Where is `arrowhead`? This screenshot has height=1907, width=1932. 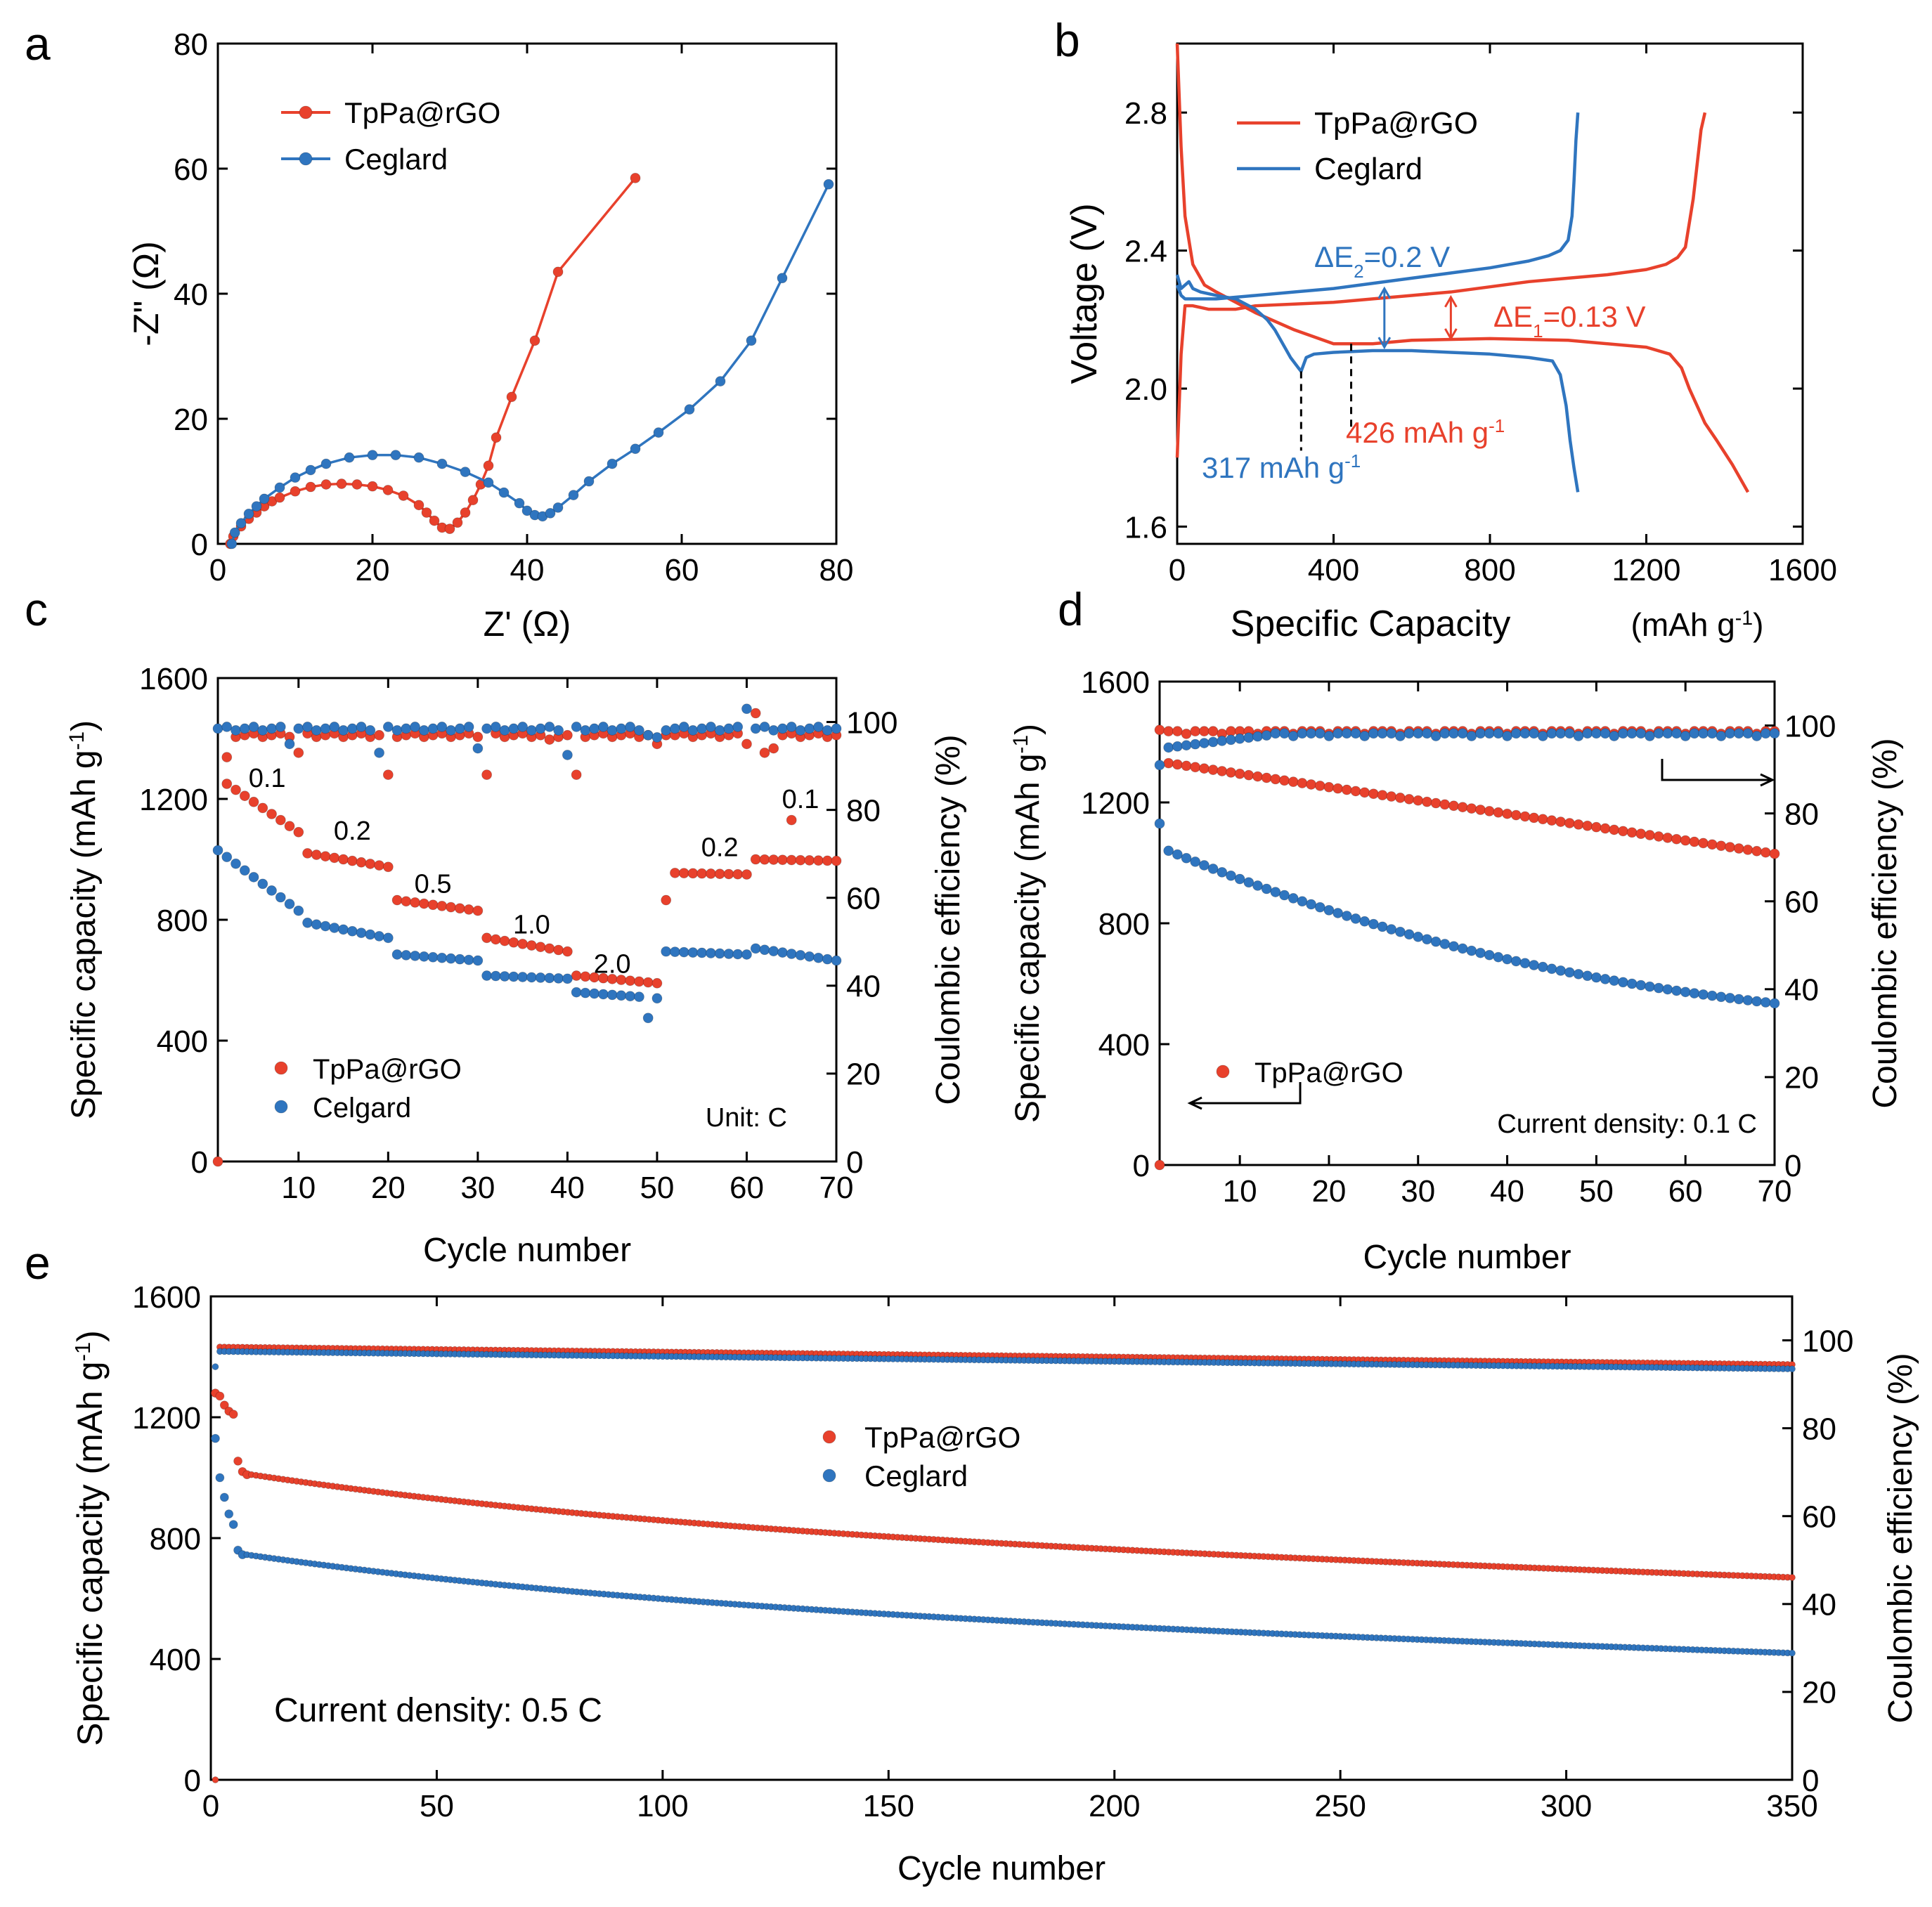
arrowhead is located at coordinates (1767, 780).